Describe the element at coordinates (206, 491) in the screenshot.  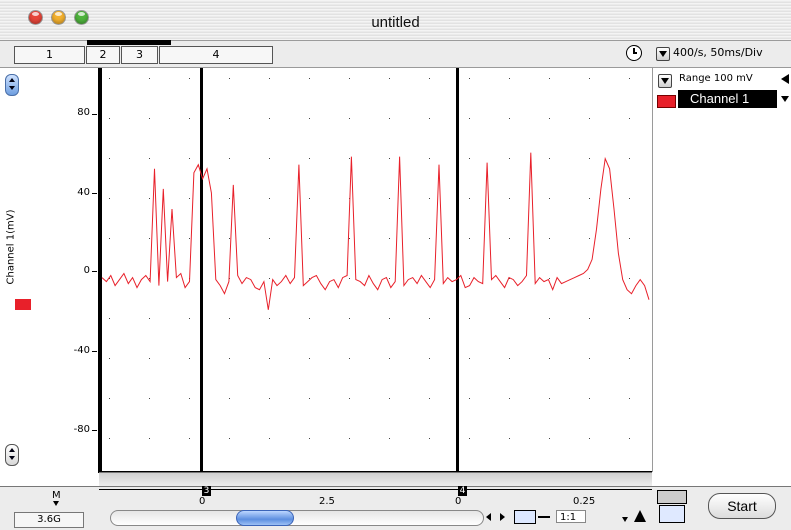
I see `block-marker-3: 3` at that location.